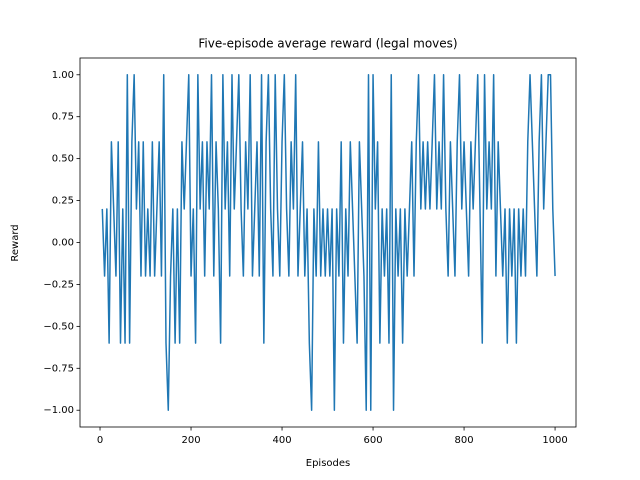  I want to click on x-tick-label: 400, so click(281, 440).